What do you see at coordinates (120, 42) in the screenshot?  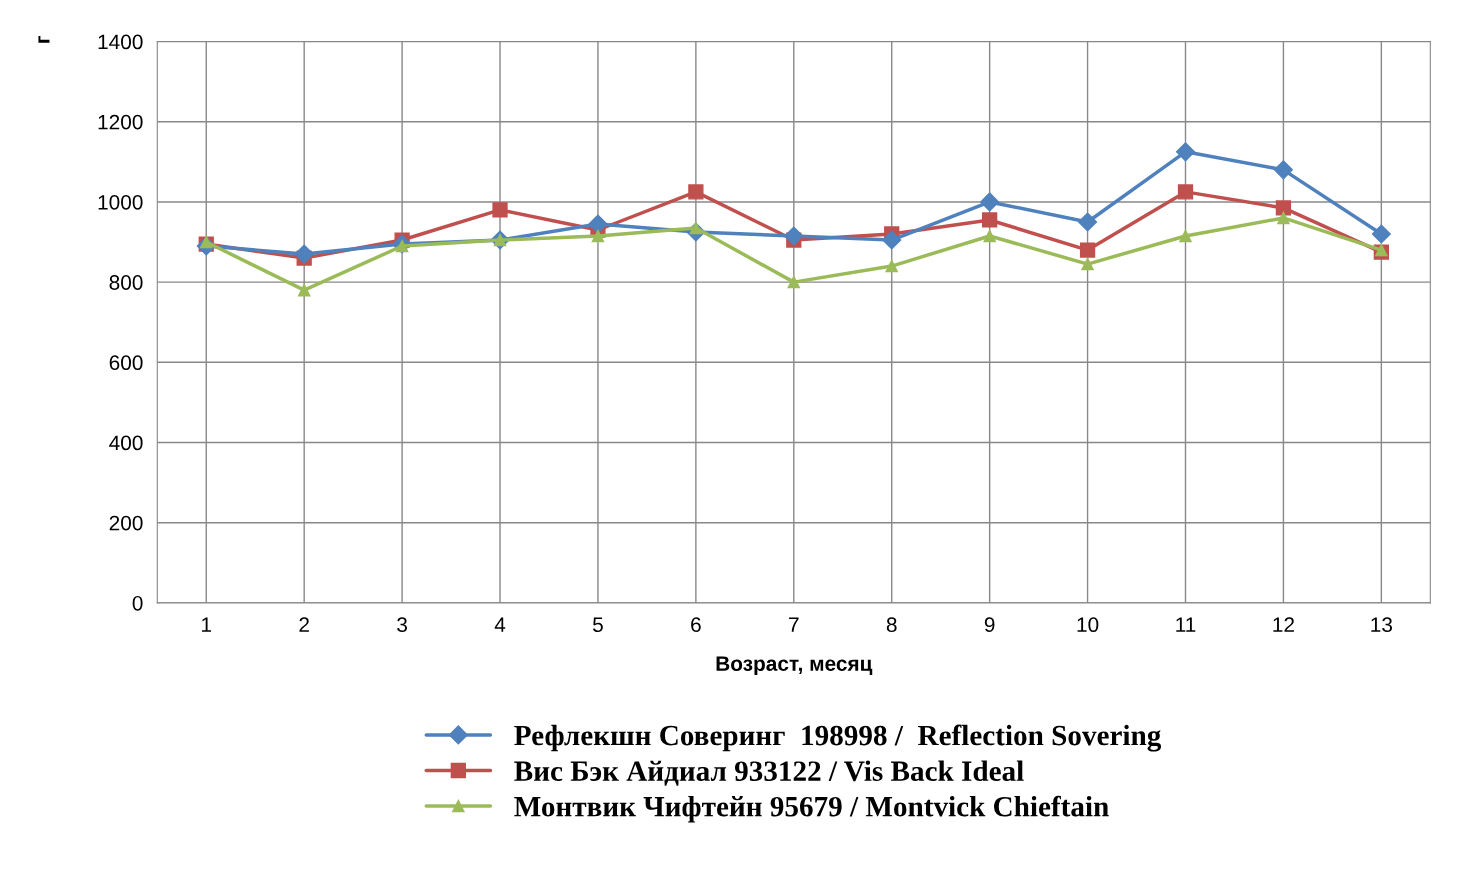 I see `y-tick-label: 1400` at bounding box center [120, 42].